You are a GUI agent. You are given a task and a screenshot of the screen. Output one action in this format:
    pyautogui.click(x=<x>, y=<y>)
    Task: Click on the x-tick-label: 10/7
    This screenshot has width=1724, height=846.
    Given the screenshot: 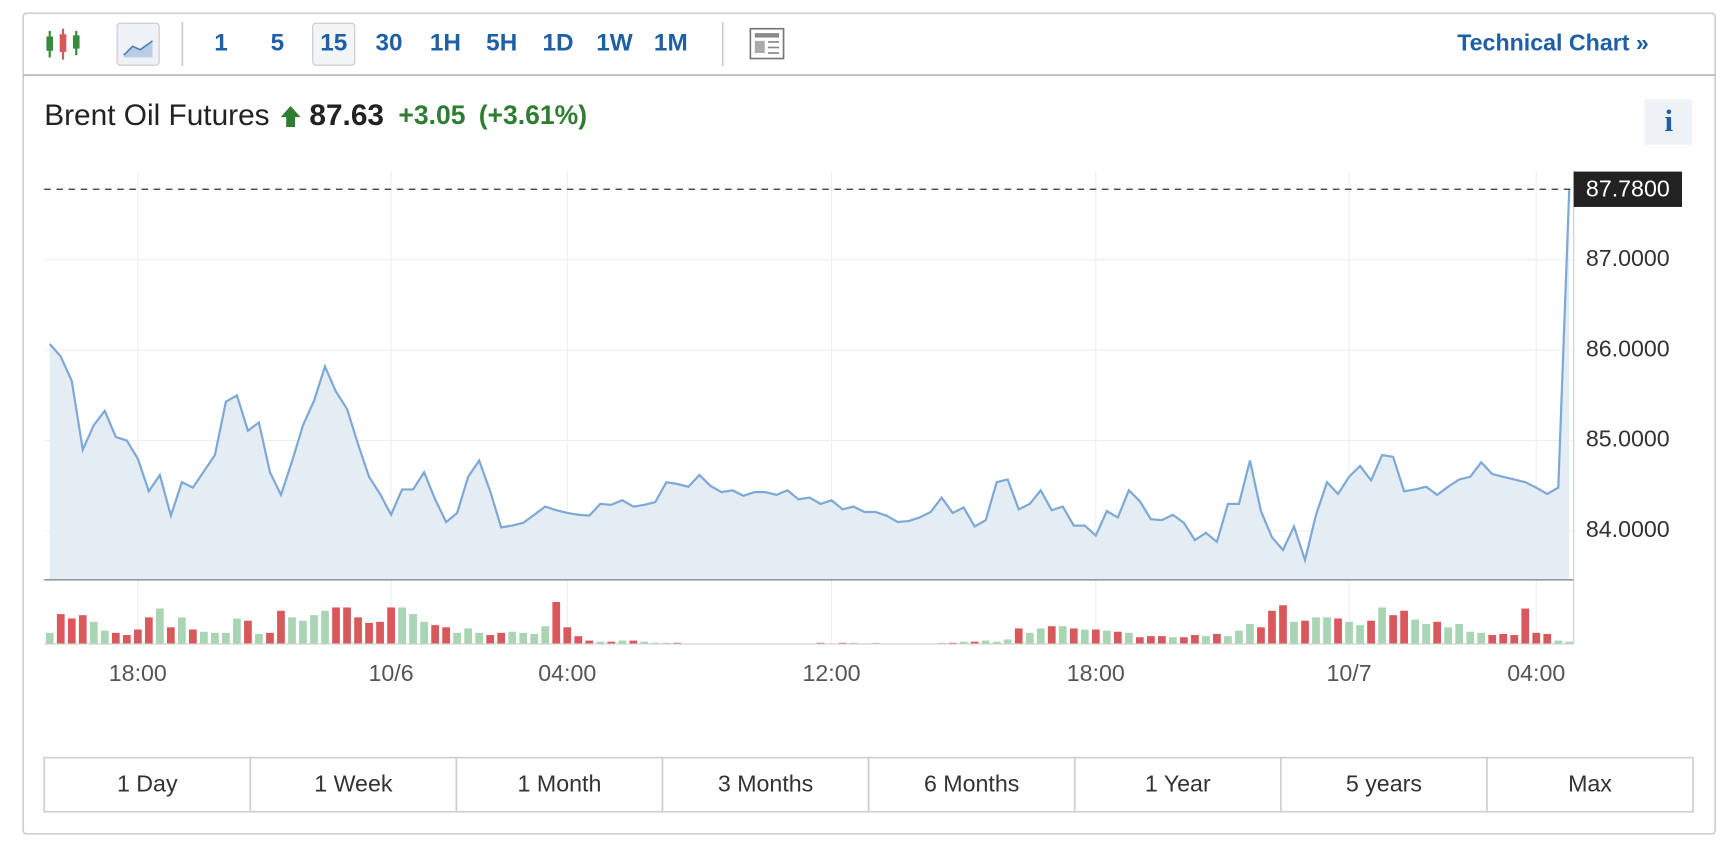 What is the action you would take?
    pyautogui.click(x=1348, y=673)
    